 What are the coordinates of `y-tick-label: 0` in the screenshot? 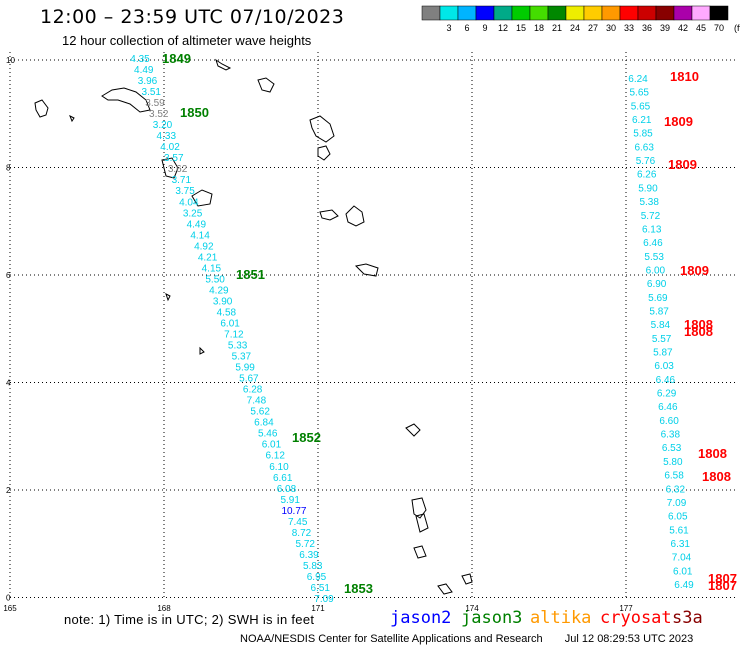 It's located at (8, 598).